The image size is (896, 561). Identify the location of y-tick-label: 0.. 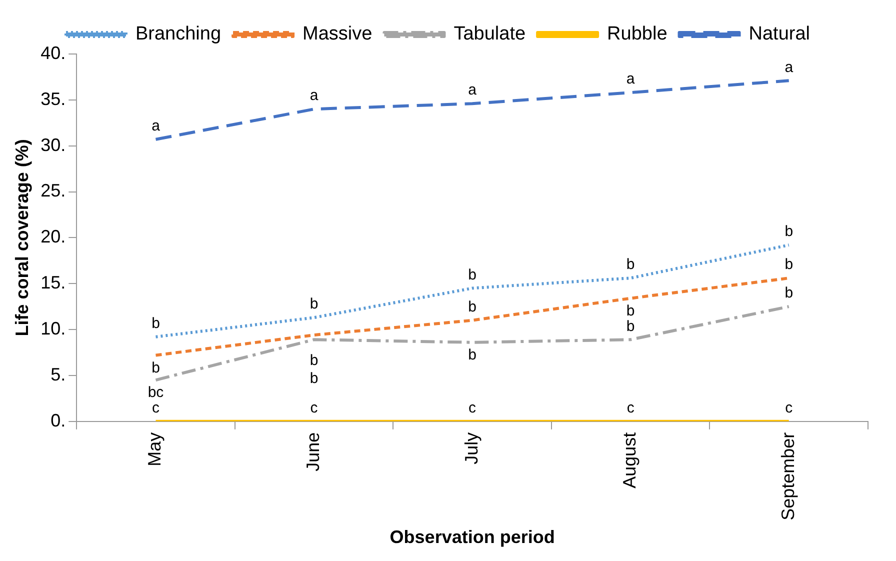
(58, 420).